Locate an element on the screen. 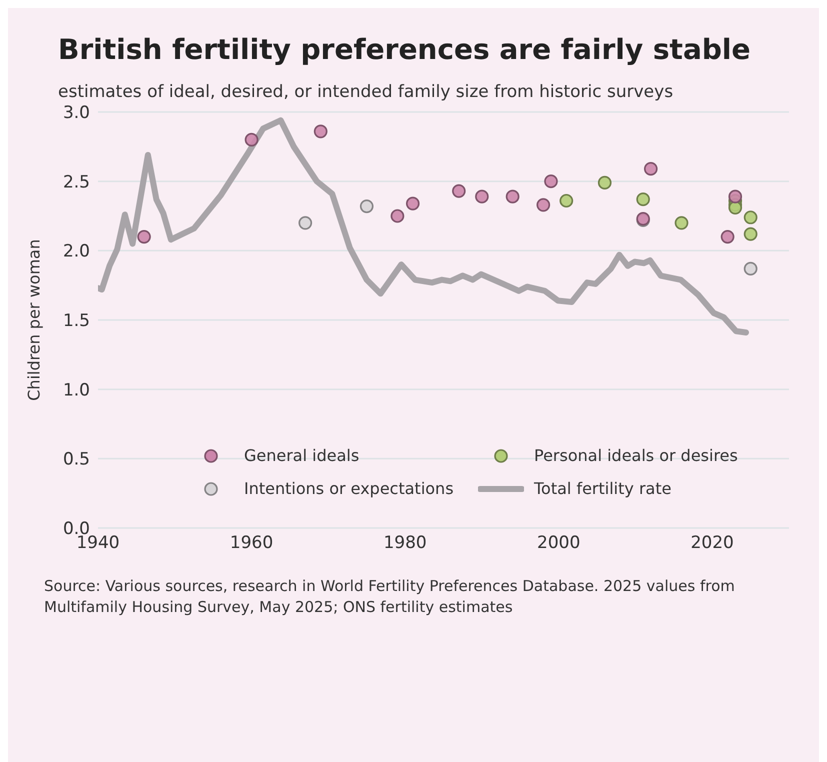 Image resolution: width=827 pixels, height=762 pixels. chart-title: British fertility preferences are fairly stable is located at coordinates (404, 50).